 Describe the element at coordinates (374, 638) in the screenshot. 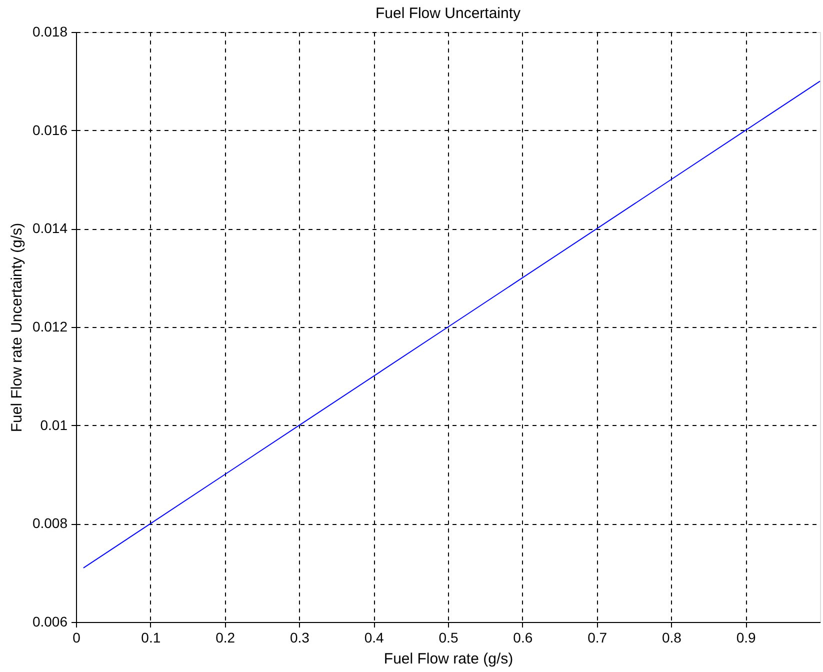

I see `x-tick-label: 0.4` at that location.